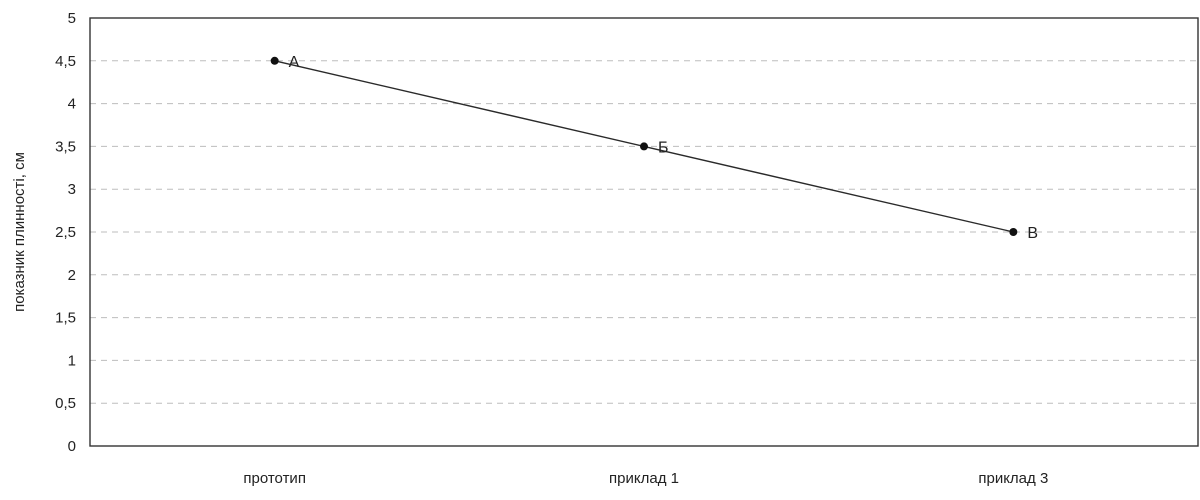 The image size is (1200, 500). Describe the element at coordinates (65, 403) in the screenshot. I see `y-tick-label: 0,5` at that location.